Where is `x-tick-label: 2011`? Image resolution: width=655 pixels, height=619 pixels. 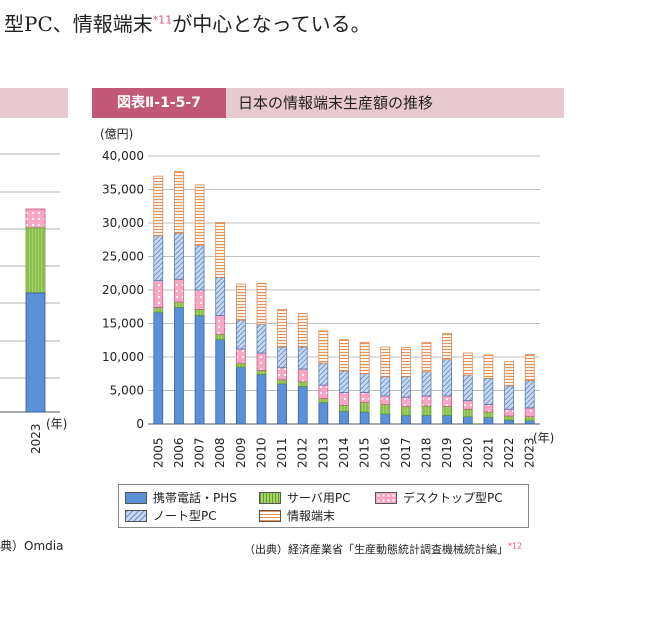 x-tick-label: 2011 is located at coordinates (282, 452).